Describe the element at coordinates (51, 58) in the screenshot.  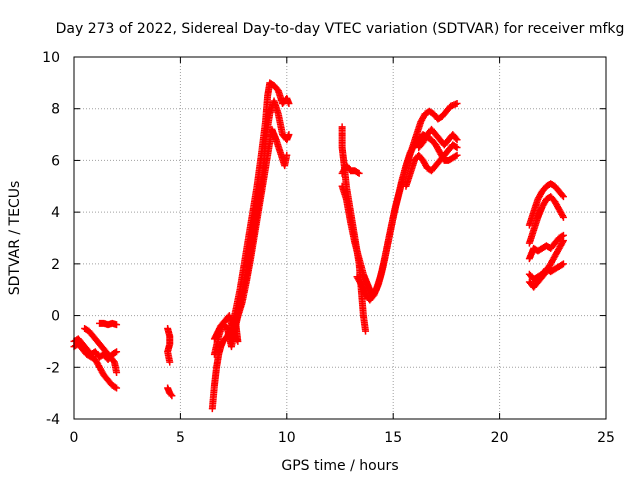
I see `y-tick-label: 10` at that location.